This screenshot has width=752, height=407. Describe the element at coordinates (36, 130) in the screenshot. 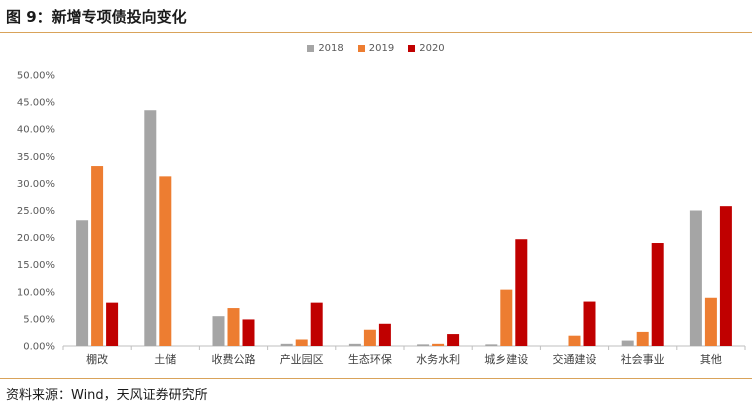

I see `y-tick-label: 40.00%` at that location.